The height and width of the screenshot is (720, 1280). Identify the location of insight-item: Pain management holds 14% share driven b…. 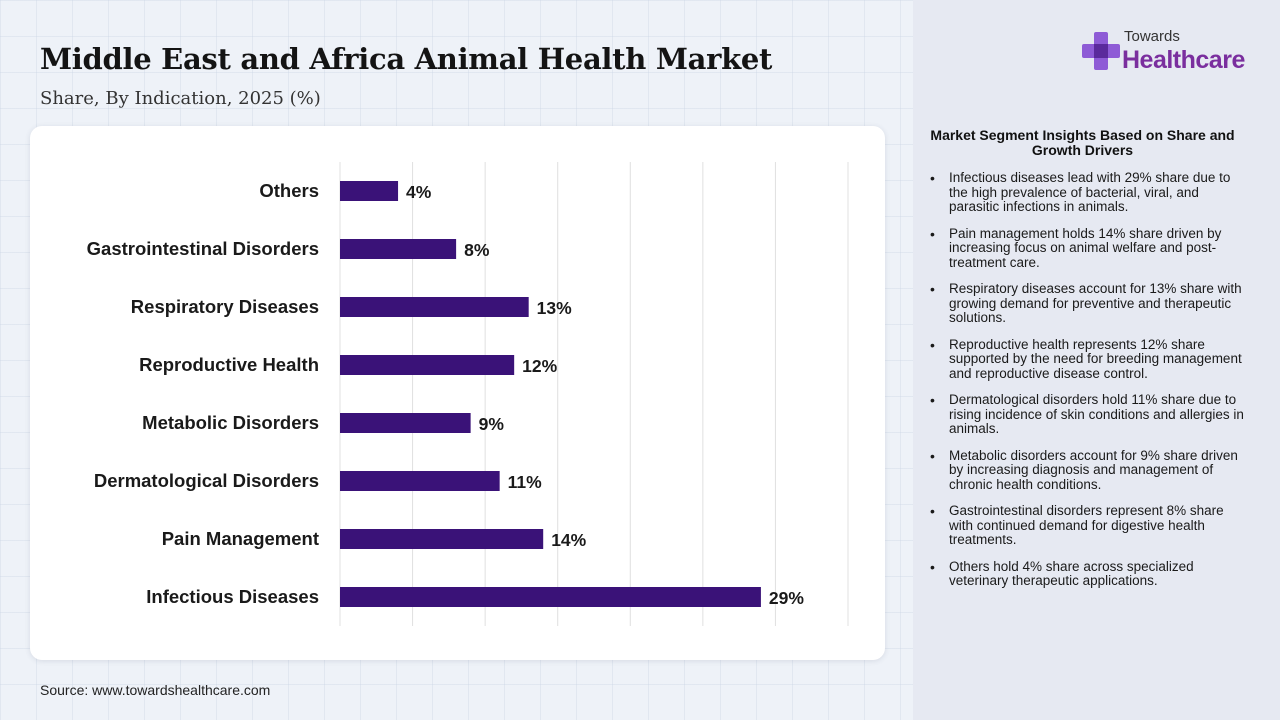
(1087, 248).